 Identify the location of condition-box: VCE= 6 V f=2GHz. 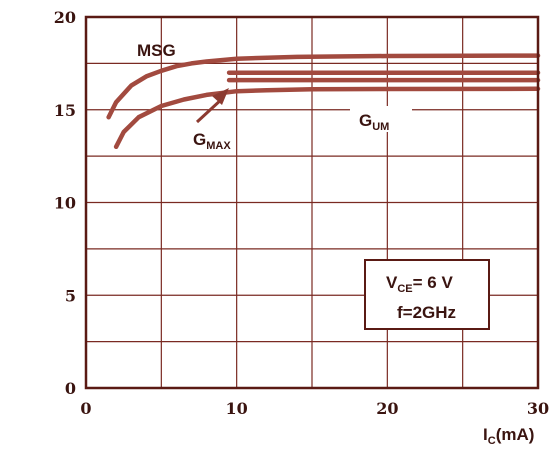
(427, 294).